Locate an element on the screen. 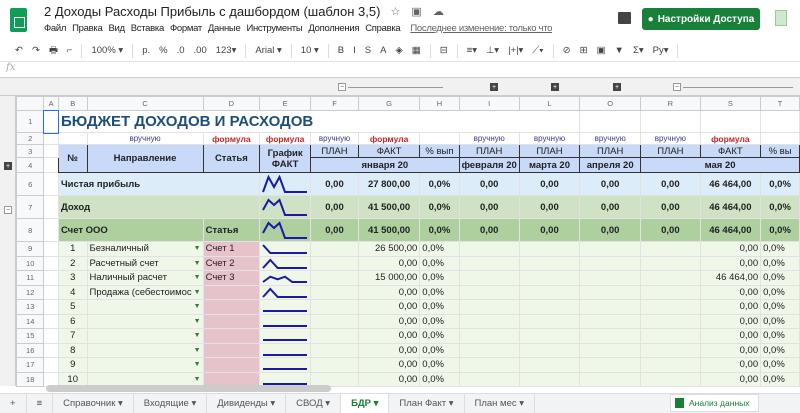 This screenshot has width=800, height=413. toolbar-button: ⟋▾ is located at coordinates (538, 50).